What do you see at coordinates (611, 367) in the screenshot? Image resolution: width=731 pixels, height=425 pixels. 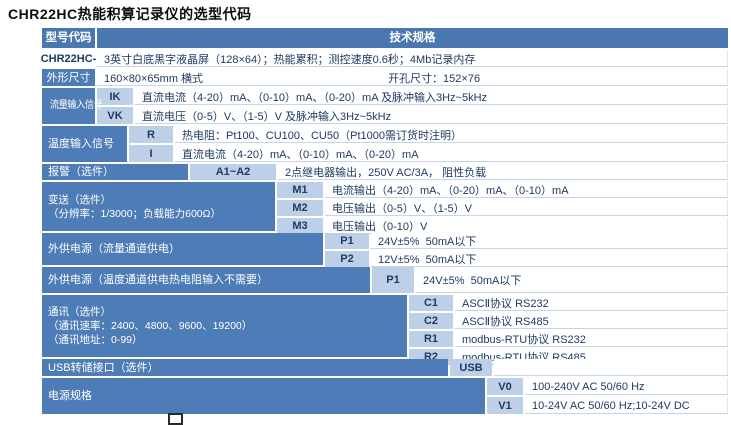 I see `option-spec` at bounding box center [611, 367].